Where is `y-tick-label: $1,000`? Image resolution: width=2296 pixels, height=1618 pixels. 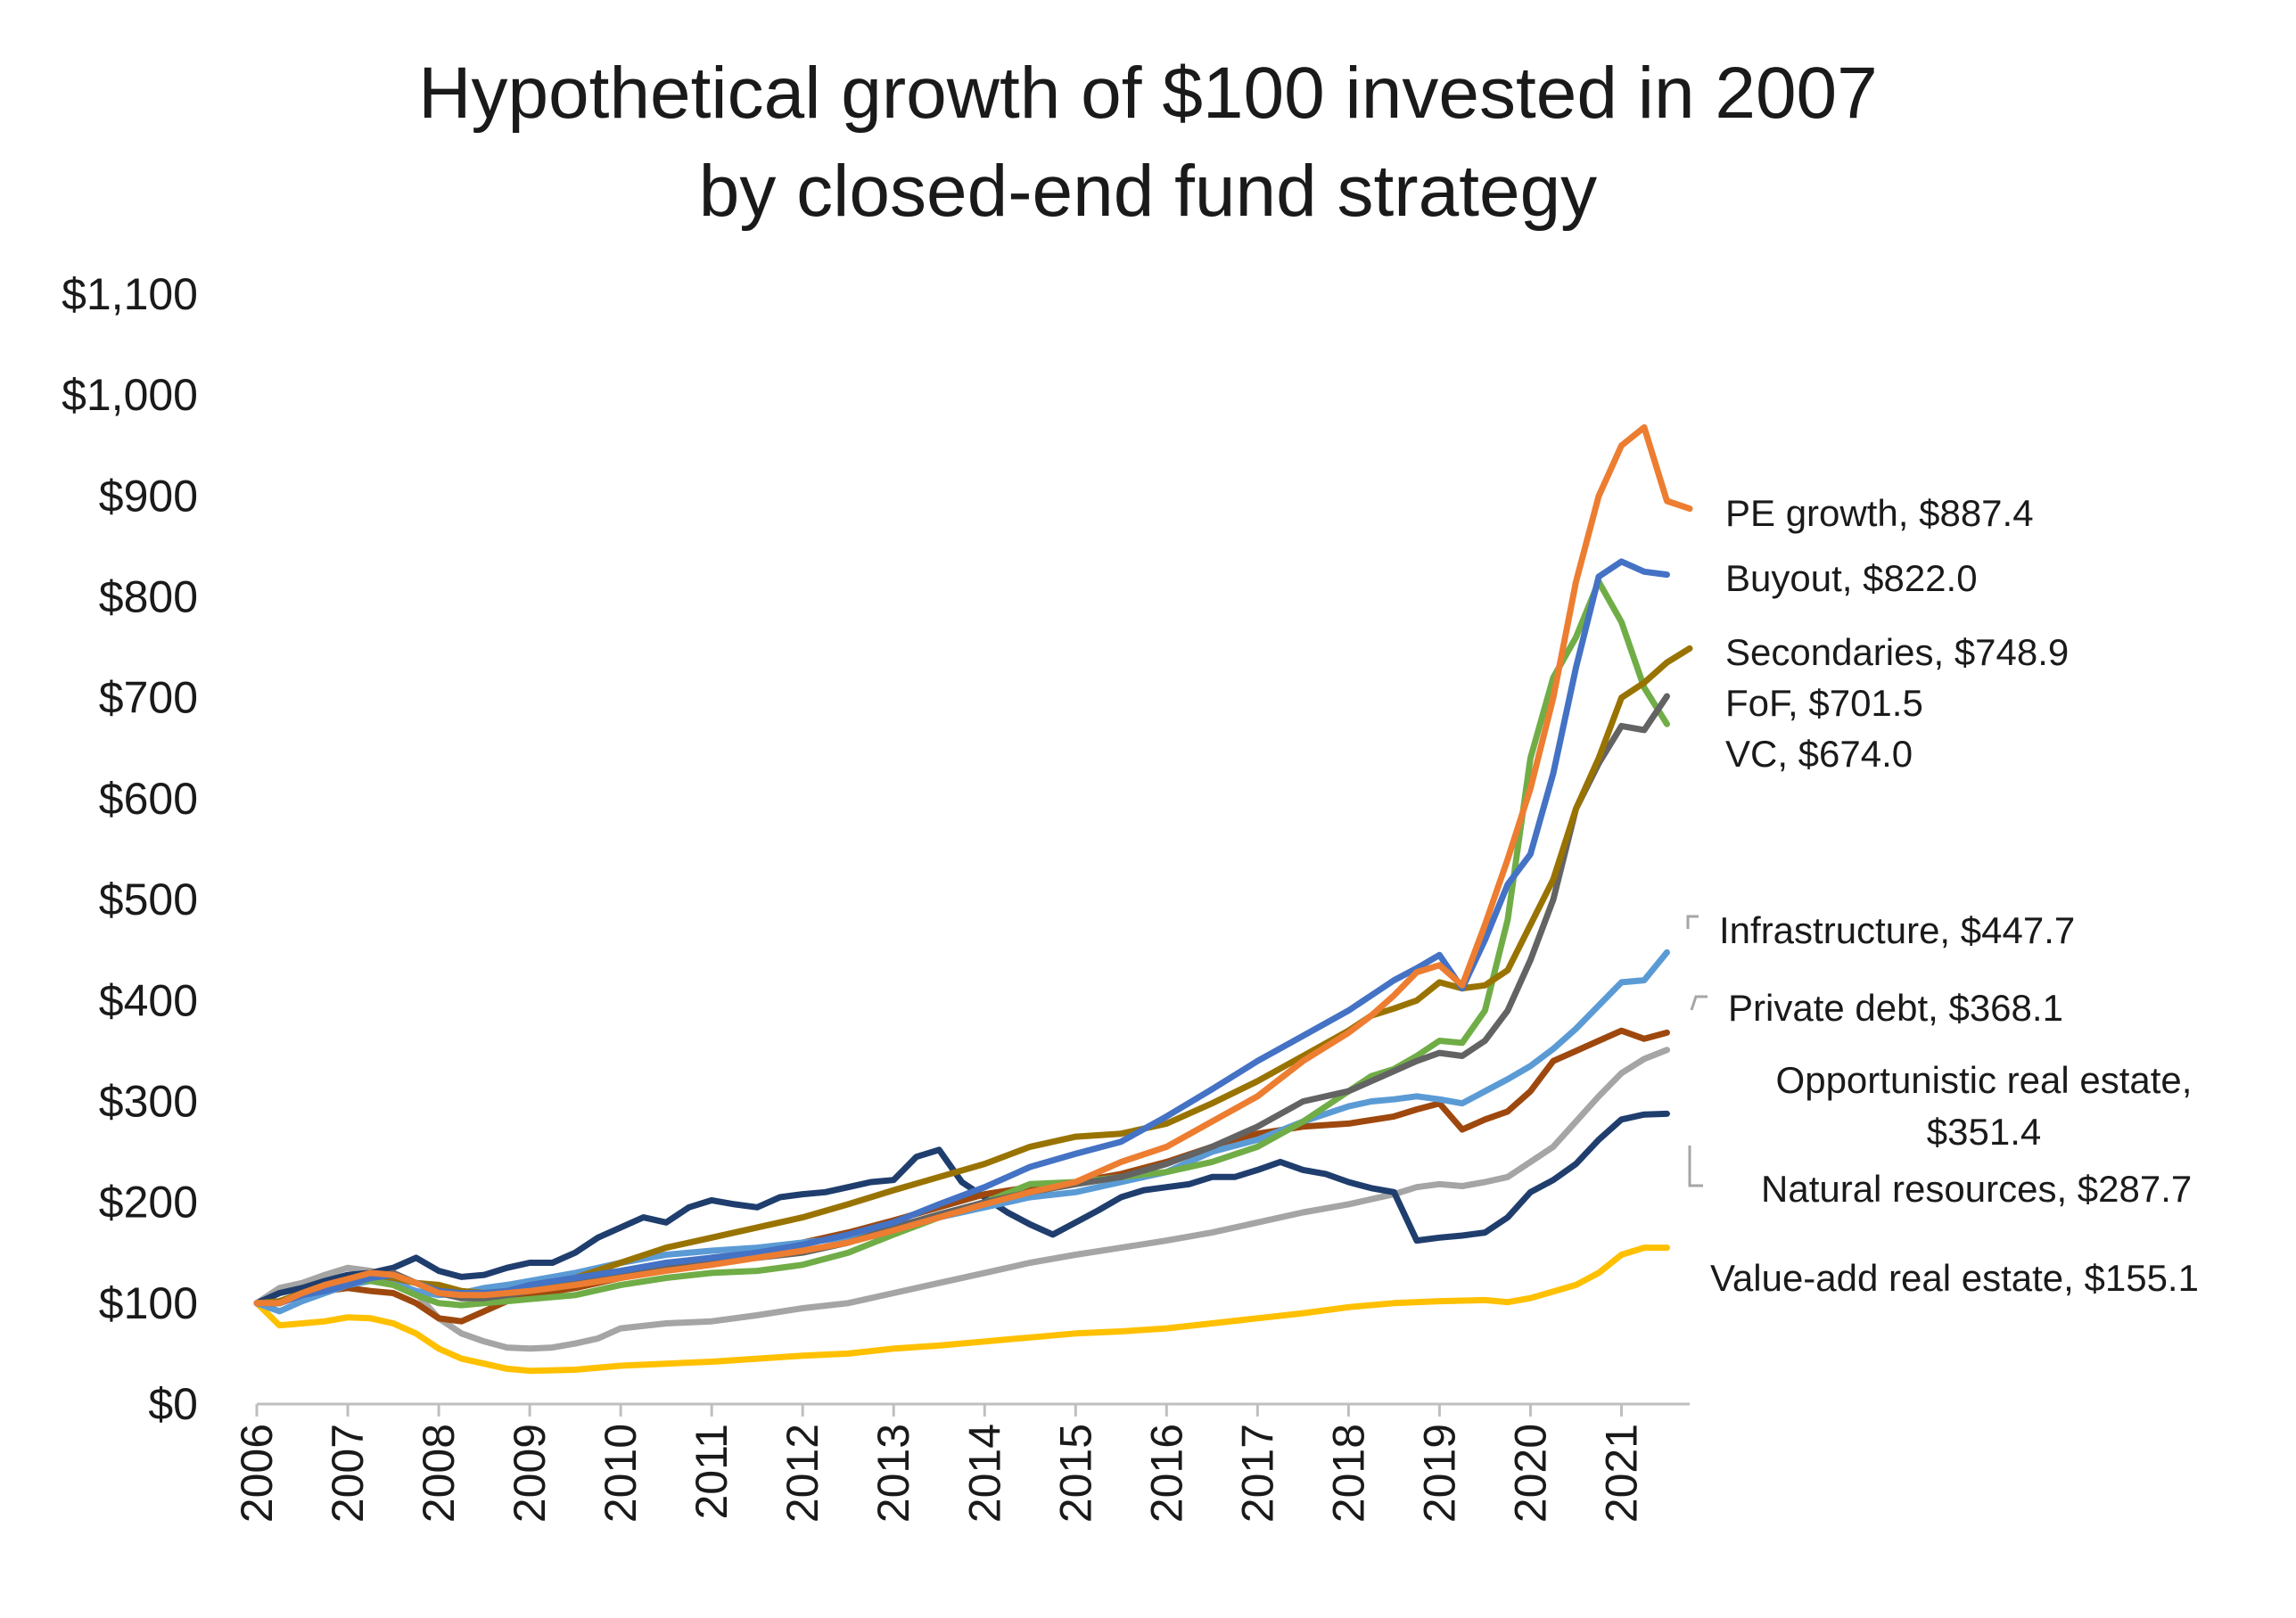 y-tick-label: $1,000 is located at coordinates (130, 395).